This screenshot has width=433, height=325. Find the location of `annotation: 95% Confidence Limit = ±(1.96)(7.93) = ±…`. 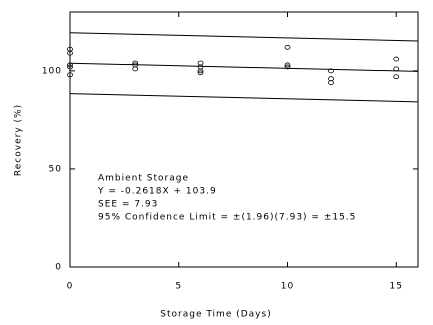

annotation: 95% Confidence Limit = ±(1.96)(7.93) = ±… is located at coordinates (227, 218).